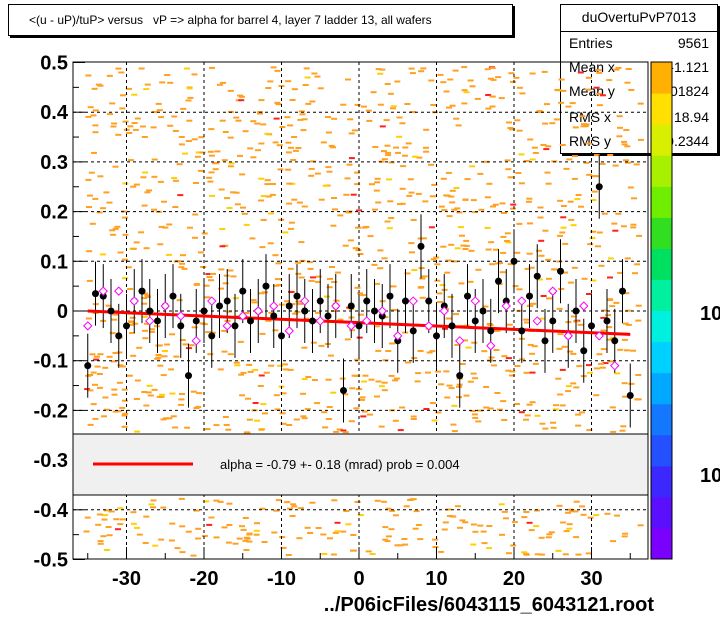 This screenshot has height=620, width=720. I want to click on stats-key: Entries, so click(591, 43).